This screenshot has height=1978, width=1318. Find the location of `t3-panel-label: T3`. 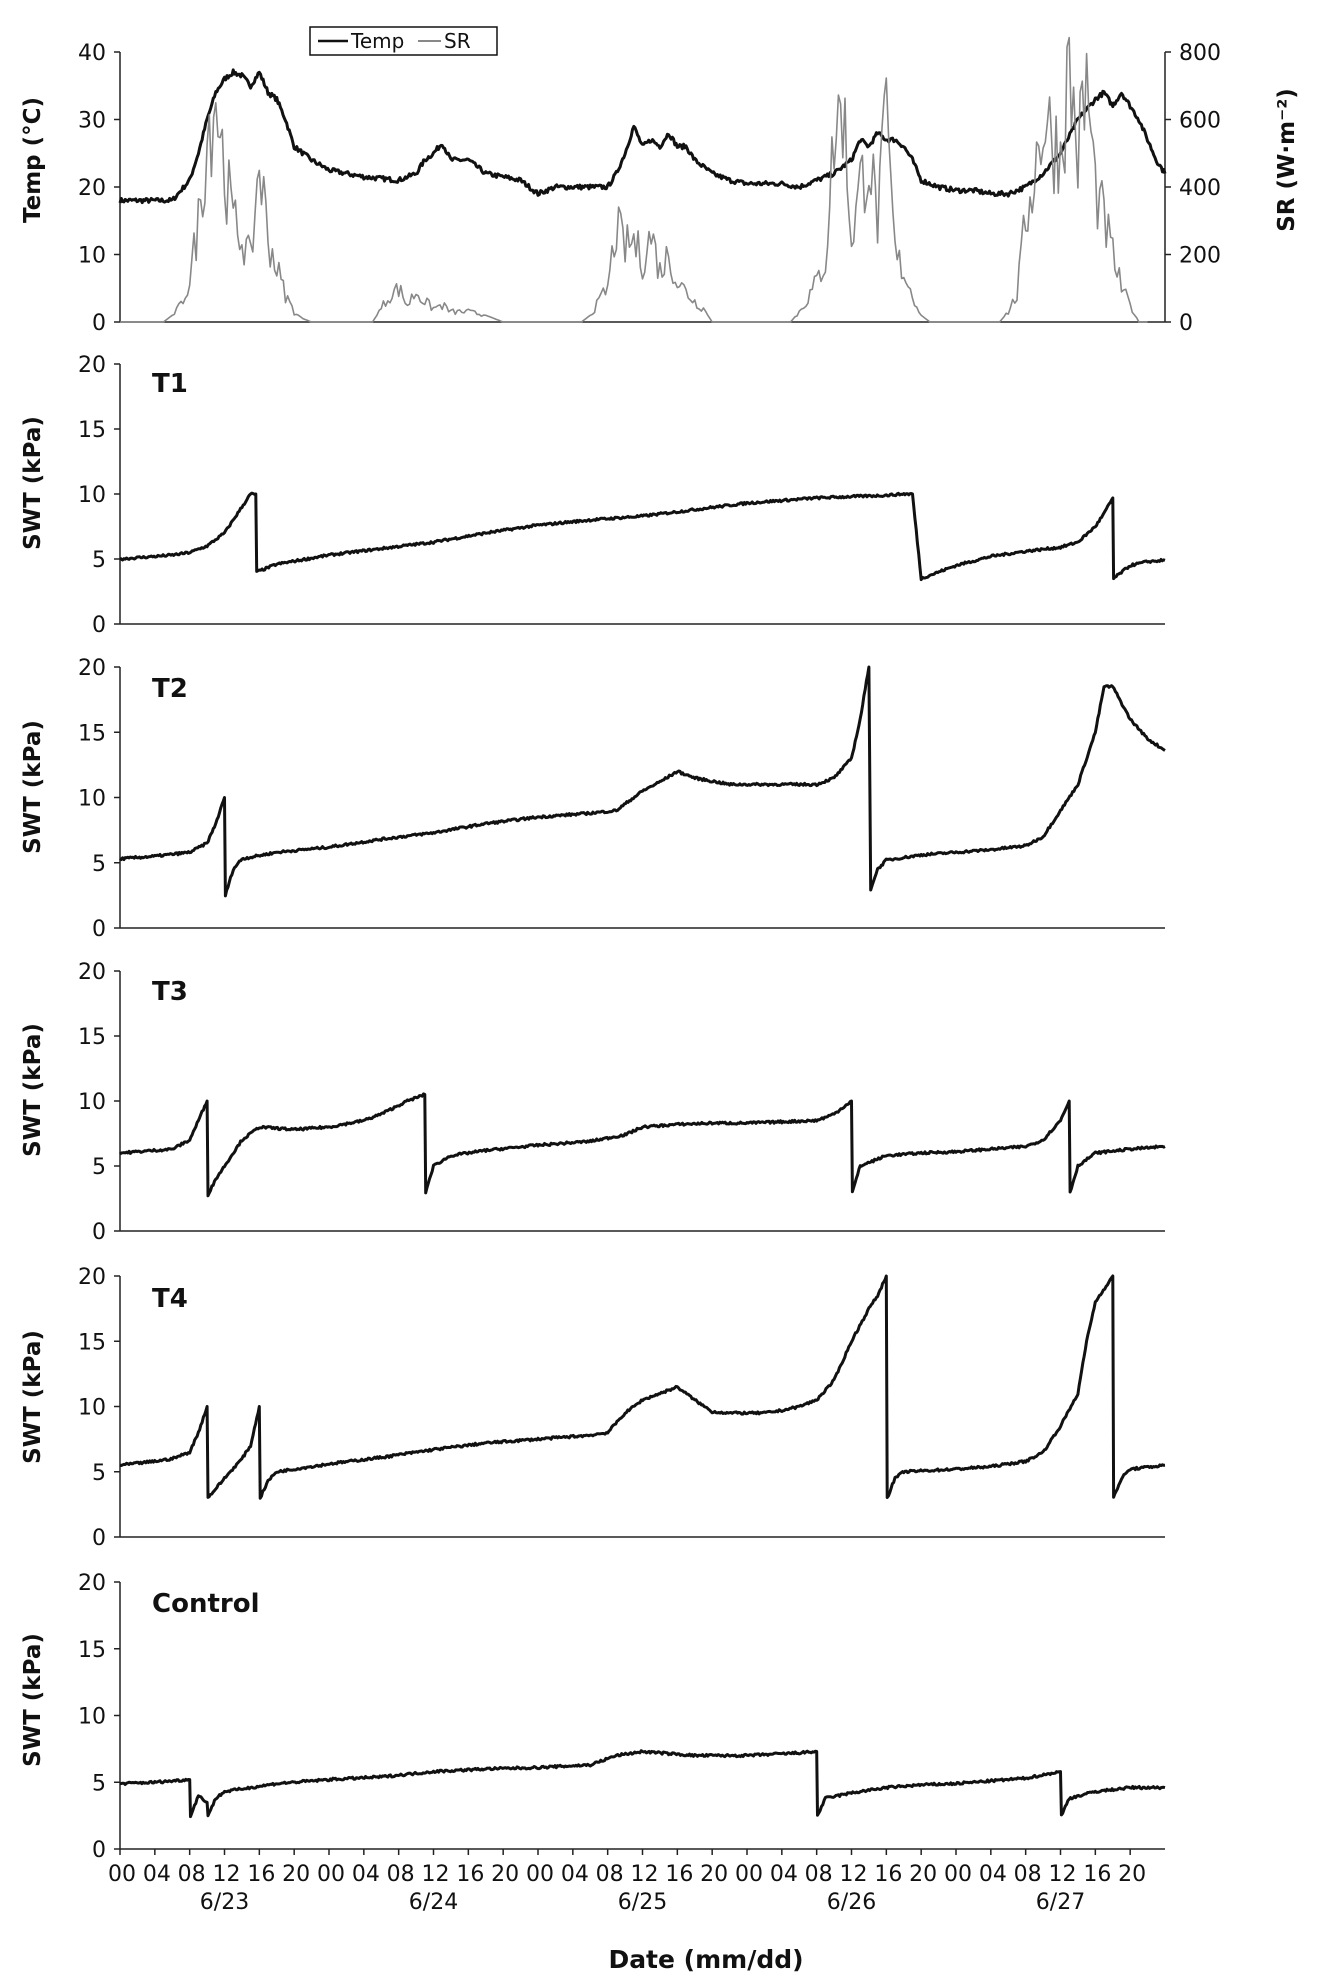

t3-panel-label: T3 is located at coordinates (170, 992).